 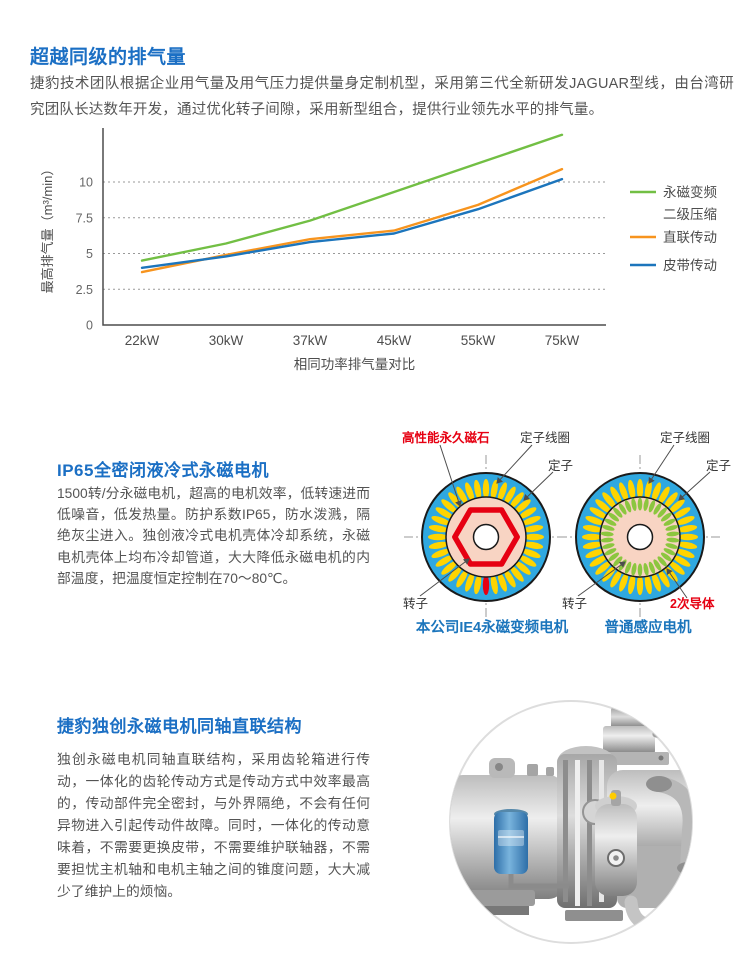 What do you see at coordinates (718, 465) in the screenshot?
I see `label-stator-right: 定子` at bounding box center [718, 465].